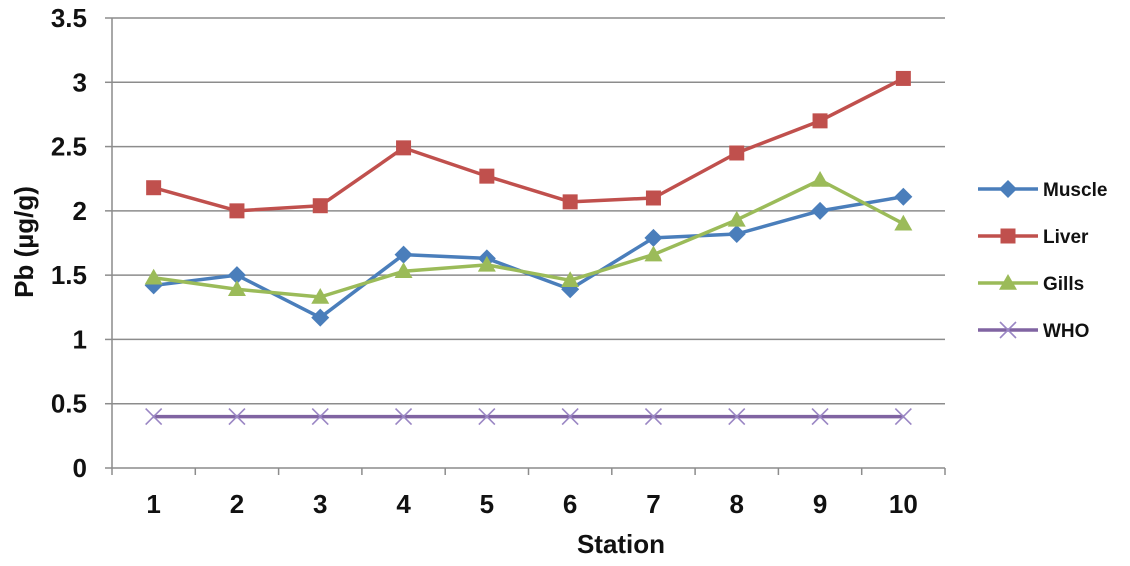 The height and width of the screenshot is (566, 1130). I want to click on point-who-7-stroke-b, so click(653, 417).